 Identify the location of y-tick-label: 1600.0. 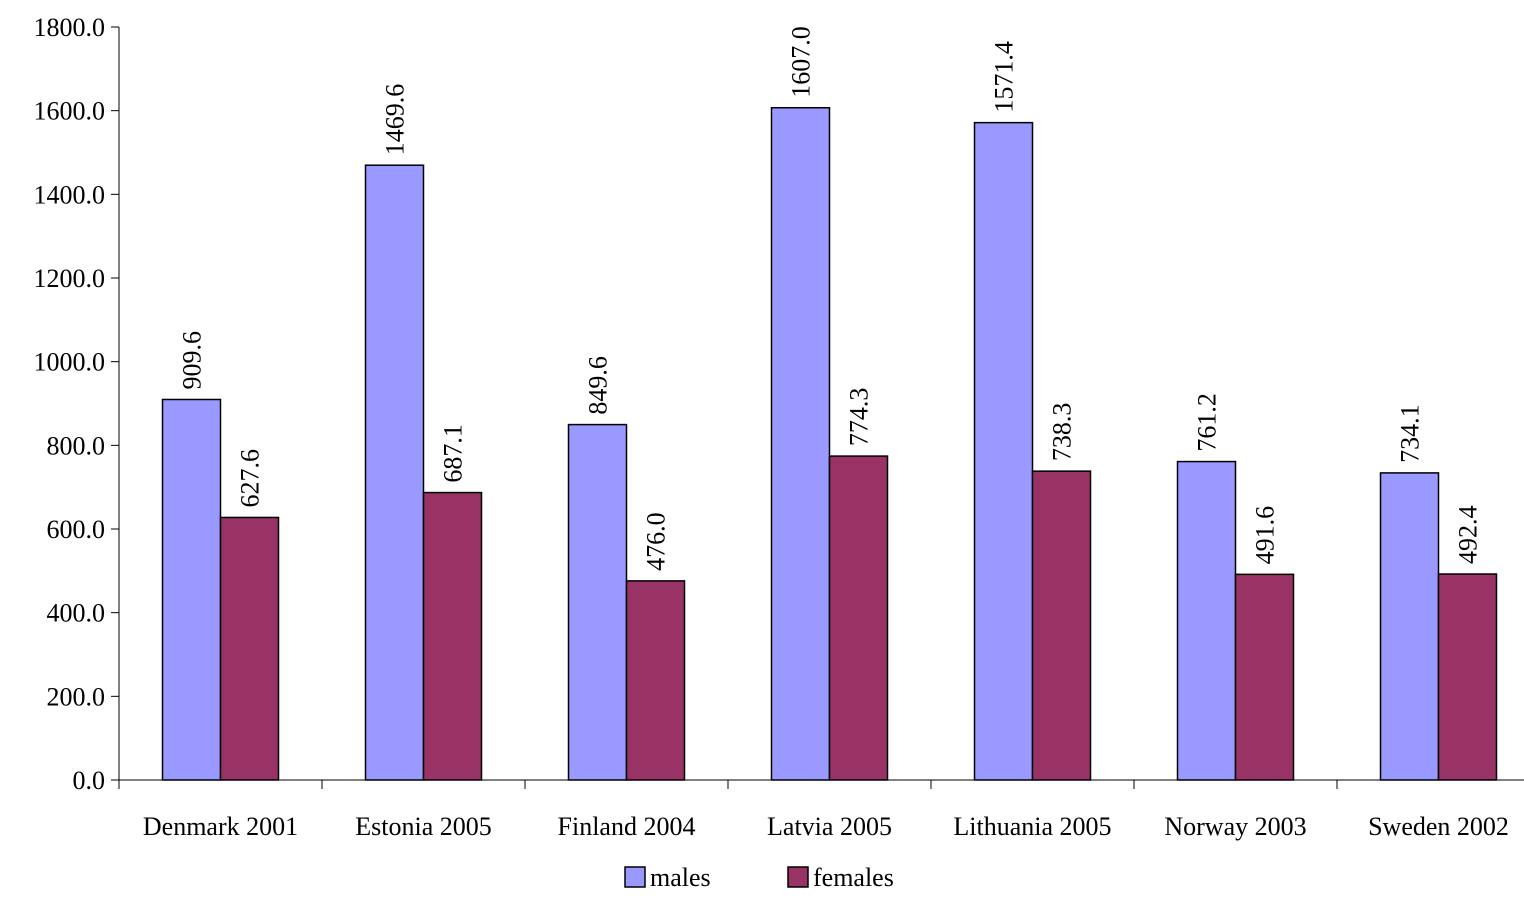
(70, 111).